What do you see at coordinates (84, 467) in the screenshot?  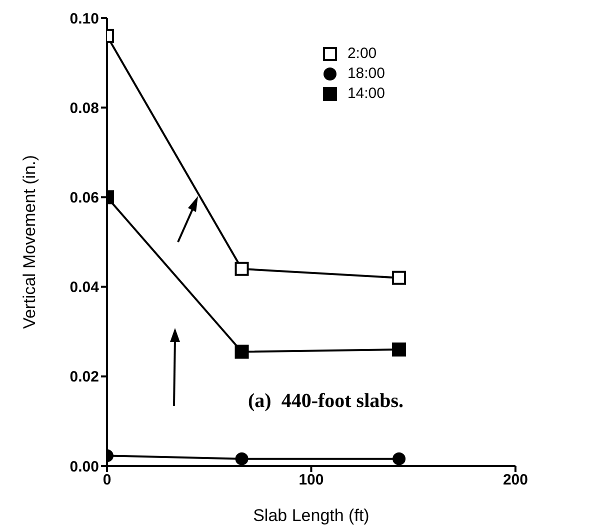 I see `y-tick-label: 0.00` at bounding box center [84, 467].